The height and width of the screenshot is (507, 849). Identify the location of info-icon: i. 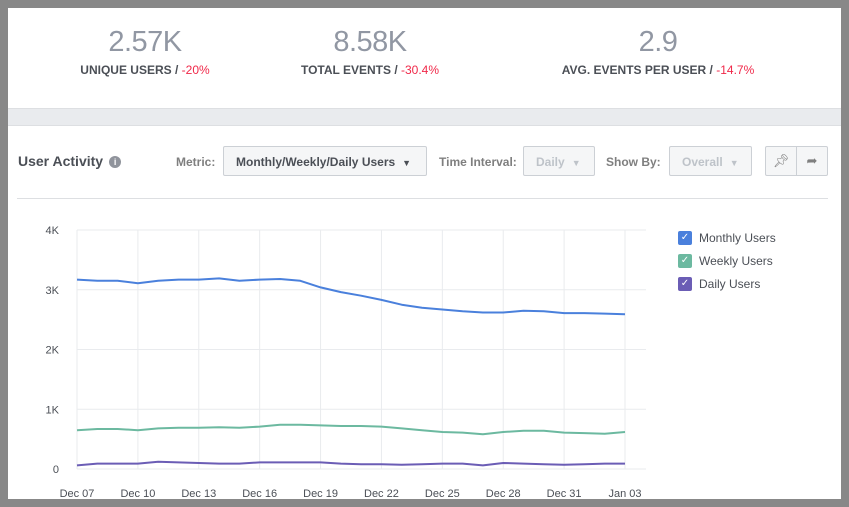
(115, 162).